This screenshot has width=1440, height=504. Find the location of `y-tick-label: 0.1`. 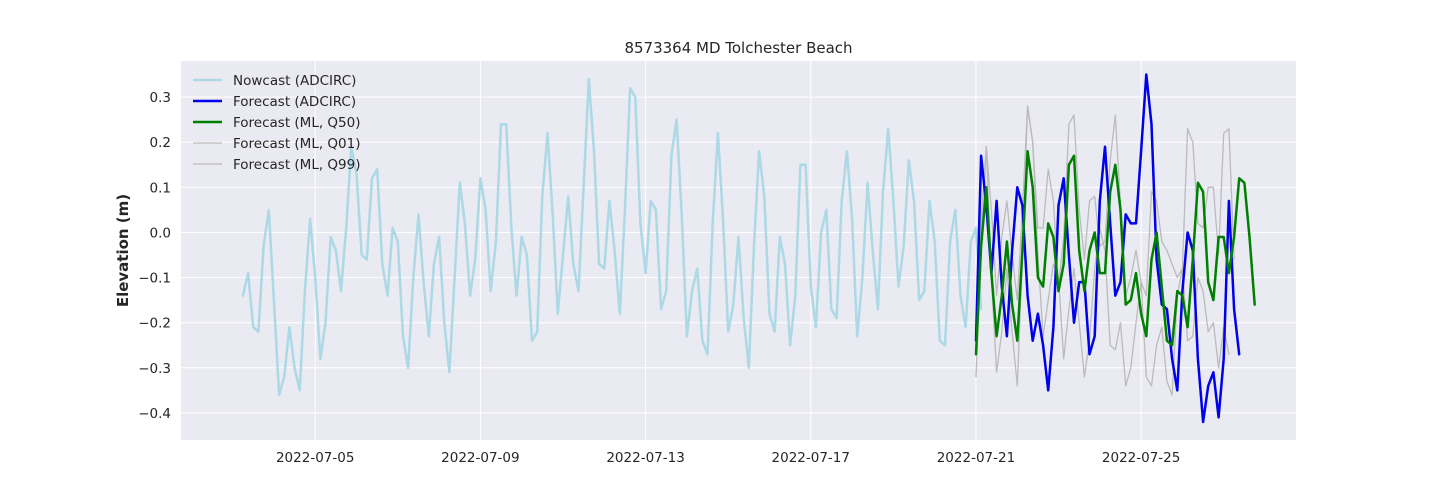

y-tick-label: 0.1 is located at coordinates (160, 188).